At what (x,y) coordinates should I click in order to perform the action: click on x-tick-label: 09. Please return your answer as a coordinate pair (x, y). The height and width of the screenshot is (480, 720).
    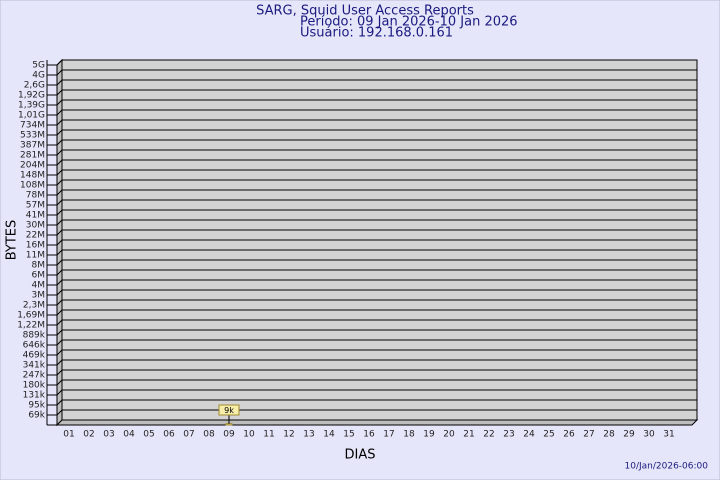
    Looking at the image, I should click on (229, 435).